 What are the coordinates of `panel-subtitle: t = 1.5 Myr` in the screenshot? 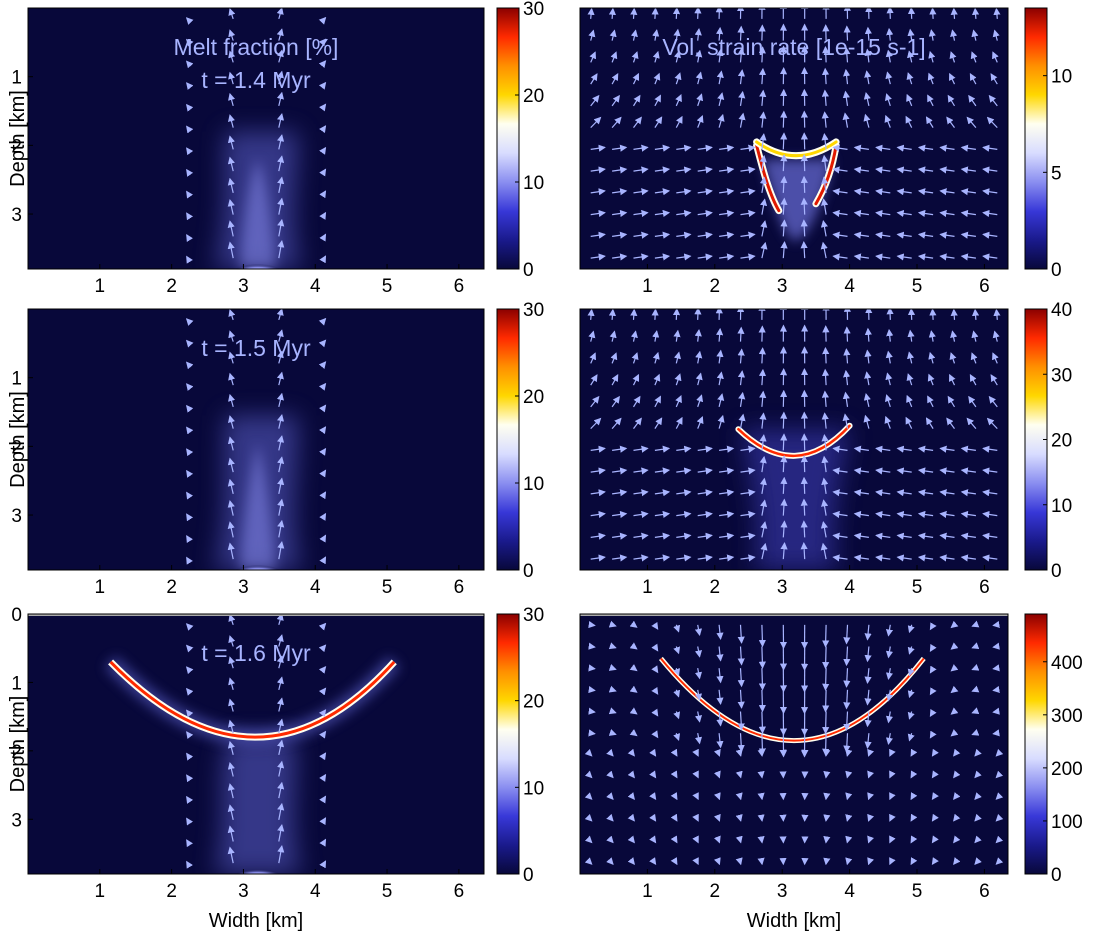 It's located at (256, 348).